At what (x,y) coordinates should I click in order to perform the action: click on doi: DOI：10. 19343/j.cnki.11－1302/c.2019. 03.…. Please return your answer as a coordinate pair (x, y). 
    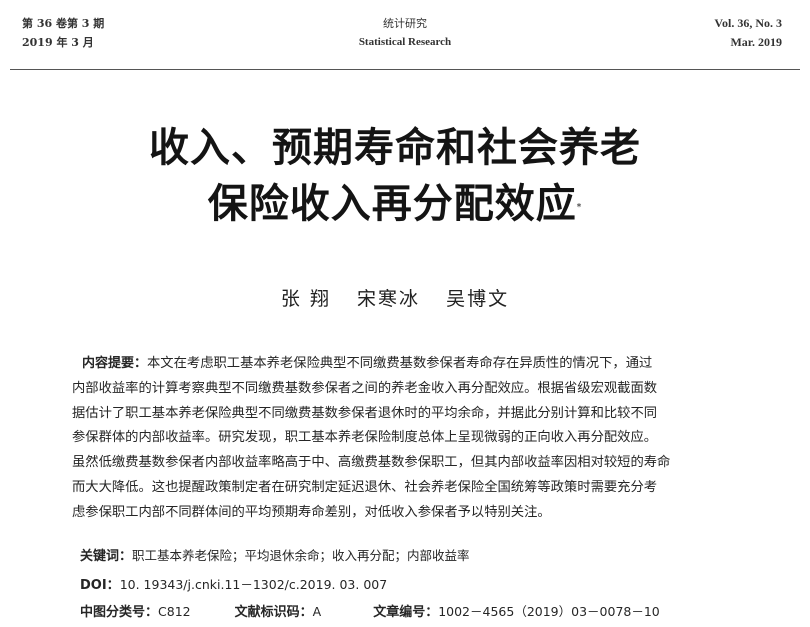
    Looking at the image, I should click on (233, 583).